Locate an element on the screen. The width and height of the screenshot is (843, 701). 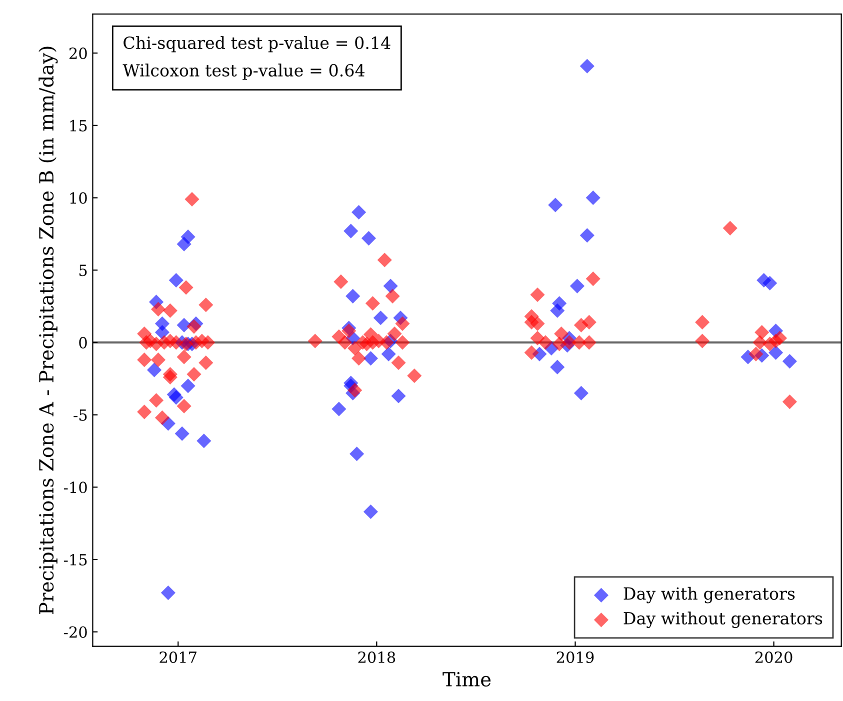
y-tick-label: -20 is located at coordinates (75, 632).